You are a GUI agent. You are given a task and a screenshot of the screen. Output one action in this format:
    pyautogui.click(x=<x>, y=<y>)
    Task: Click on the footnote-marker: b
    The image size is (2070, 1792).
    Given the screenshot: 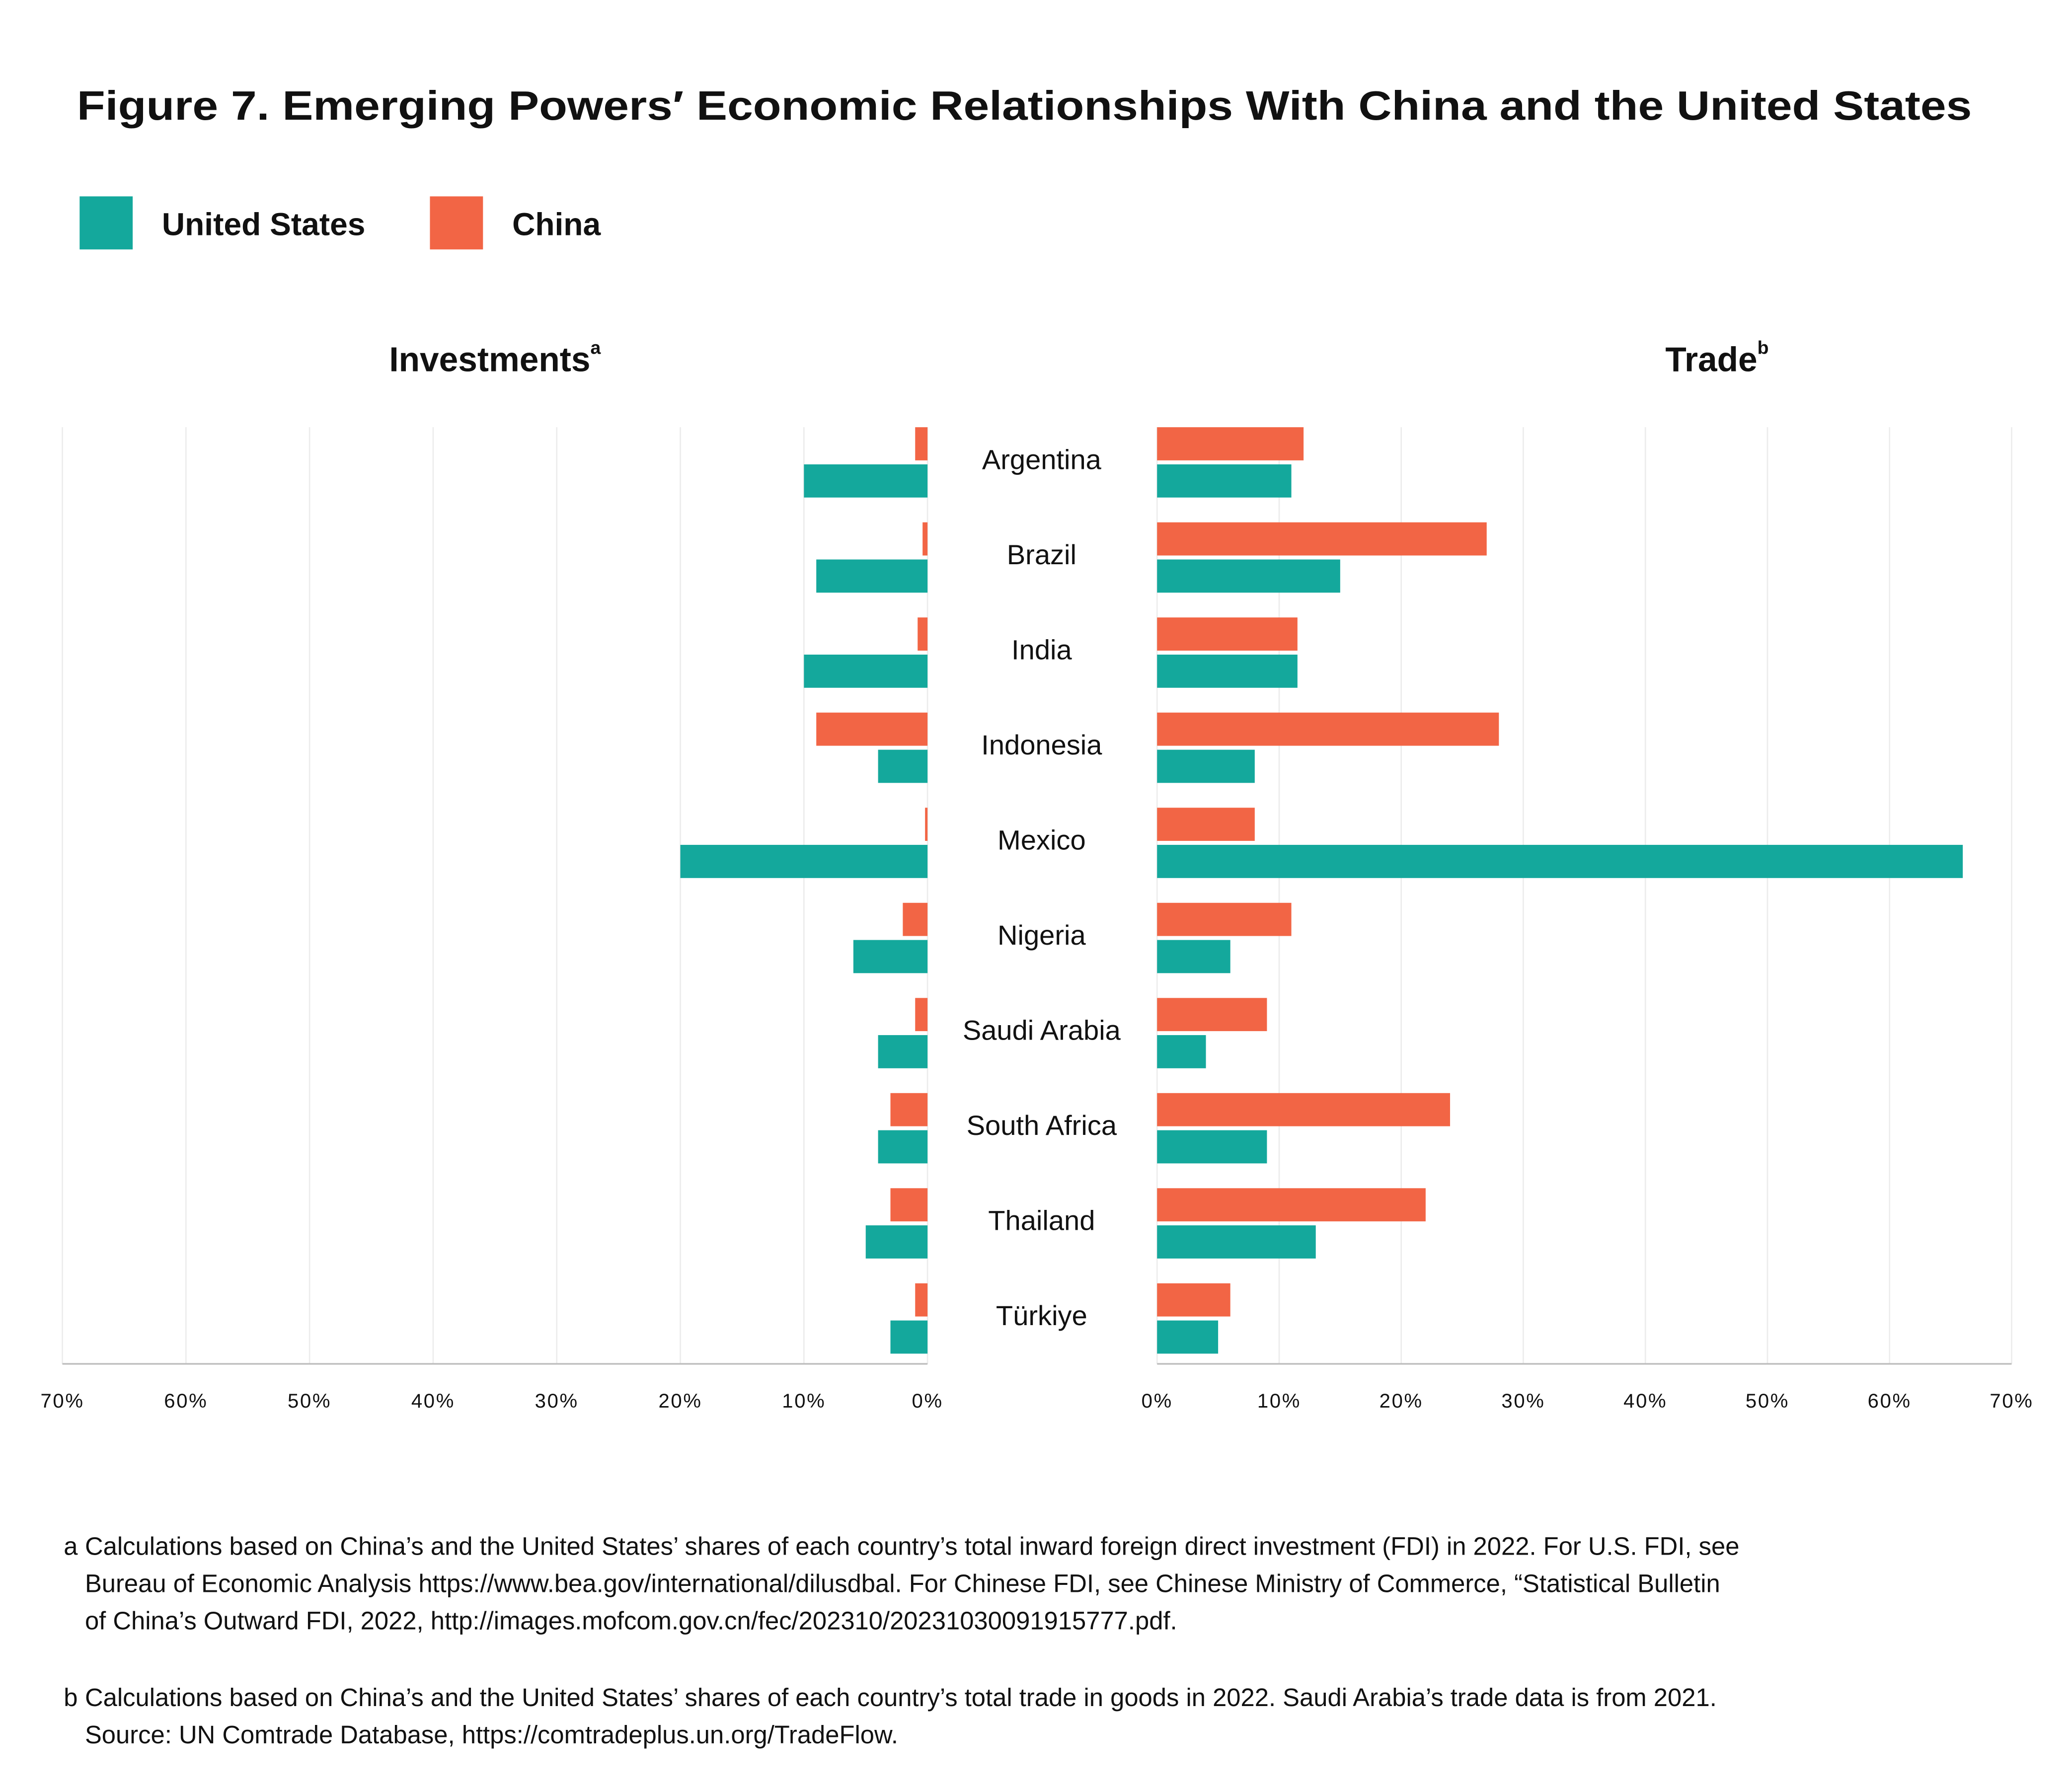 What is the action you would take?
    pyautogui.click(x=70, y=1697)
    